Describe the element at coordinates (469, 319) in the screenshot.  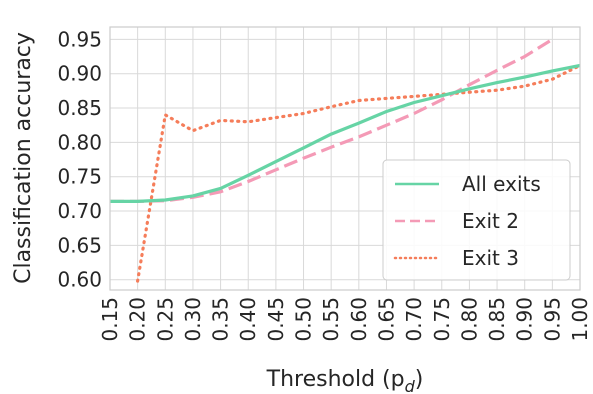
I see `x-tick-label: 0.80` at that location.